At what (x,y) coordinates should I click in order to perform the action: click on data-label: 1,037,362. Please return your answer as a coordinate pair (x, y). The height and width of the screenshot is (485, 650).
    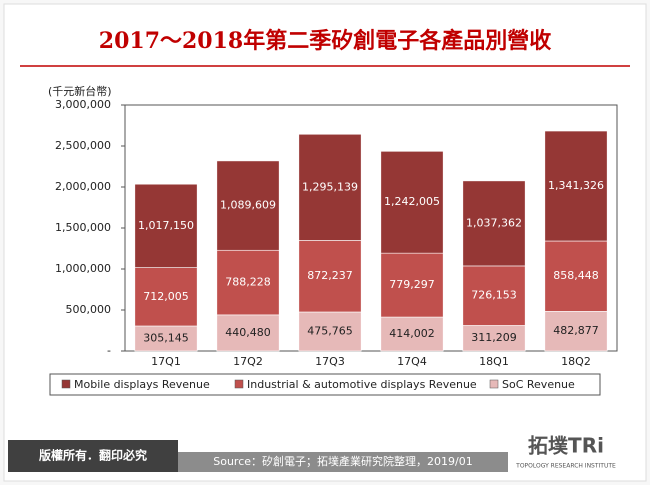
    Looking at the image, I should click on (494, 222).